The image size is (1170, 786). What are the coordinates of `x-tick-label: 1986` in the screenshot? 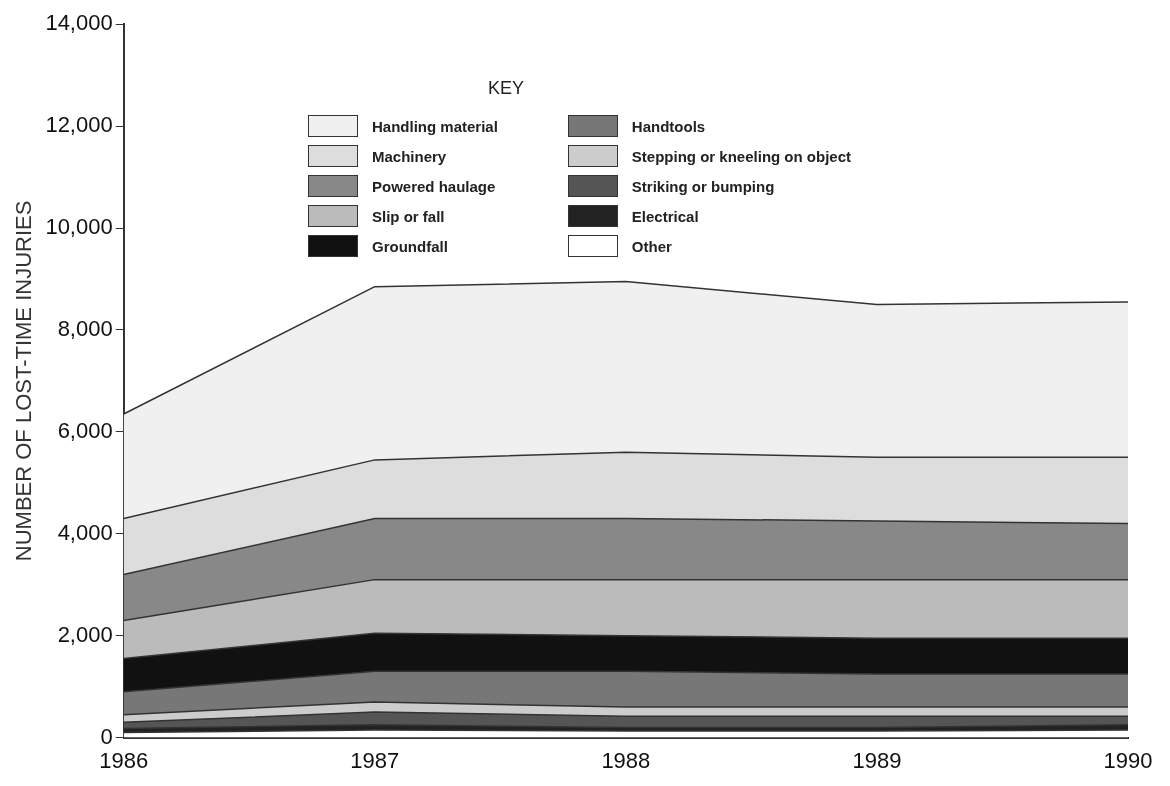 It's located at (124, 760).